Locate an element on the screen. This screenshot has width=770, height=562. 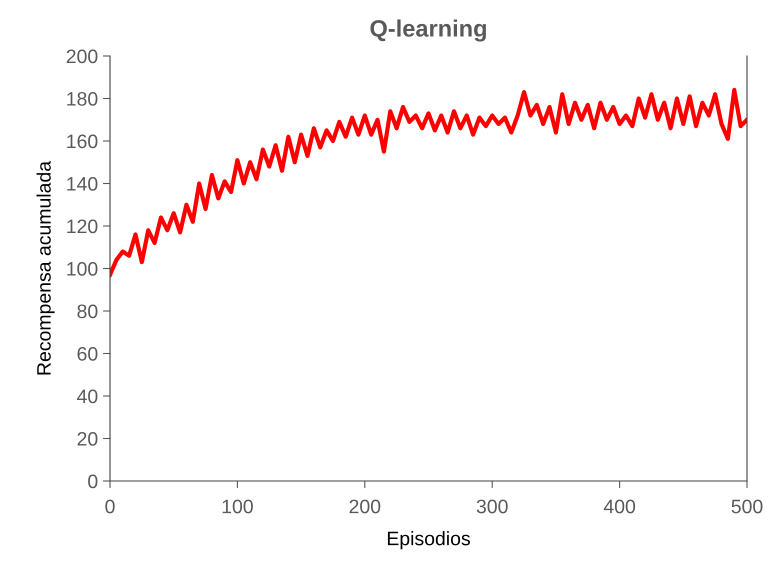
y-tick-label: 200 is located at coordinates (82, 56).